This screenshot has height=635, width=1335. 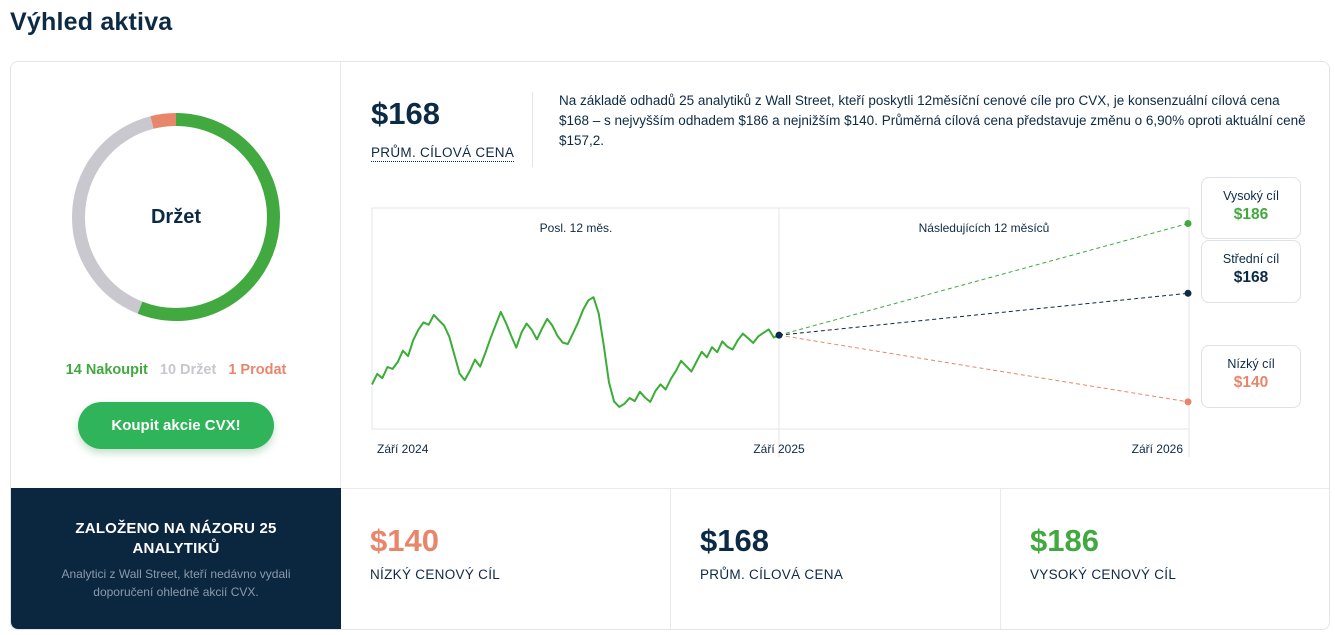 I want to click on mid-target-point, so click(x=1188, y=293).